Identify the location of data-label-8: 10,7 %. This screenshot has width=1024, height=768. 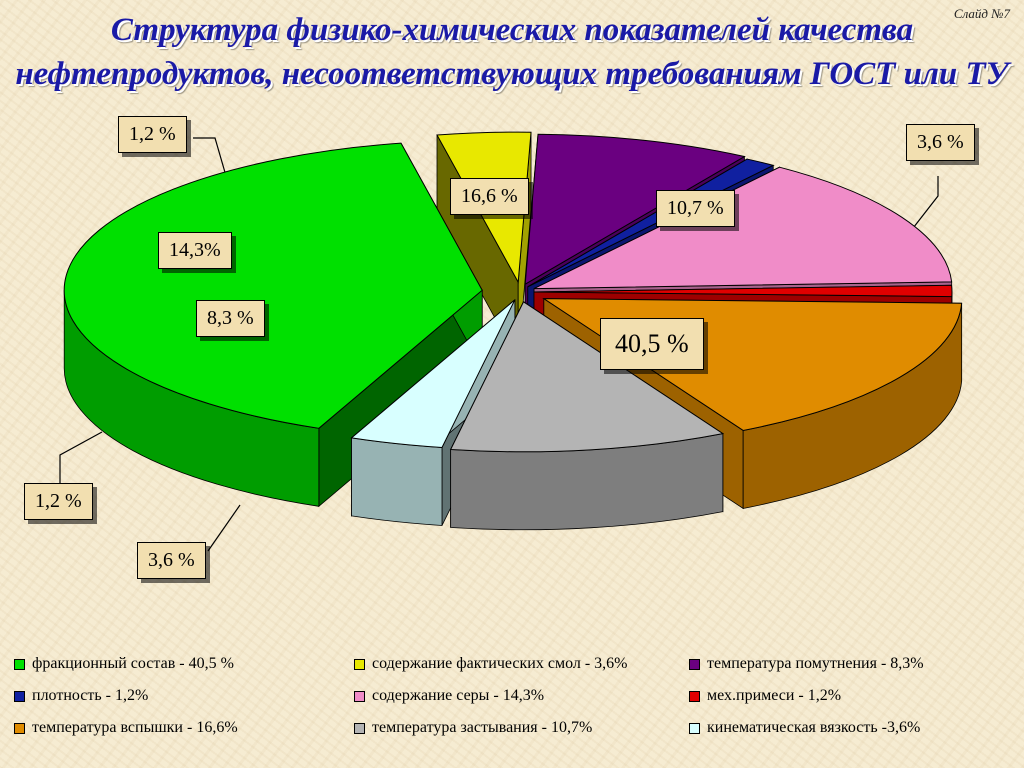
(695, 208).